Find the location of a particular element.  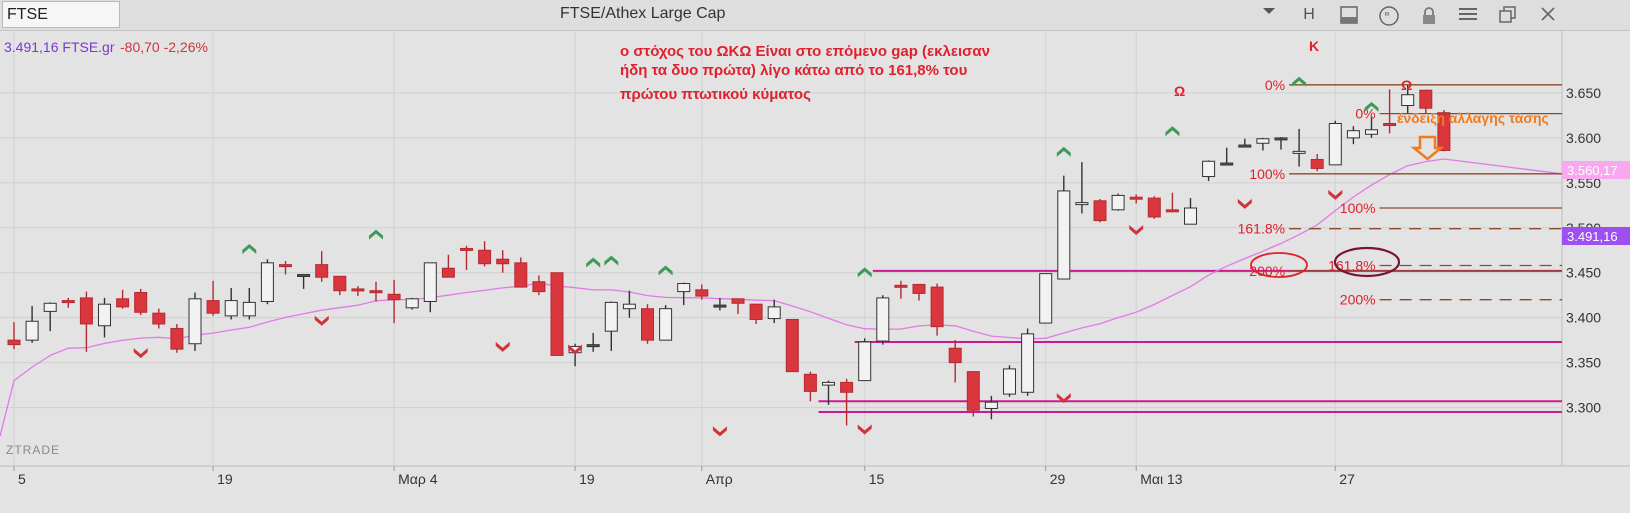

x-tick-label: Απρ is located at coordinates (719, 479).